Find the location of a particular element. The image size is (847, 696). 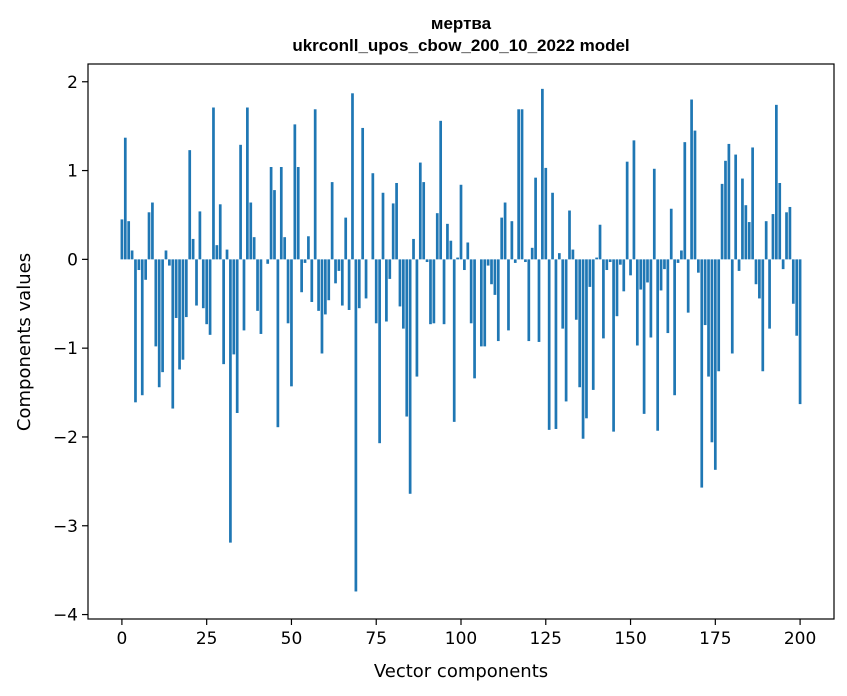

x-tick-label-1: 25 is located at coordinates (207, 639).